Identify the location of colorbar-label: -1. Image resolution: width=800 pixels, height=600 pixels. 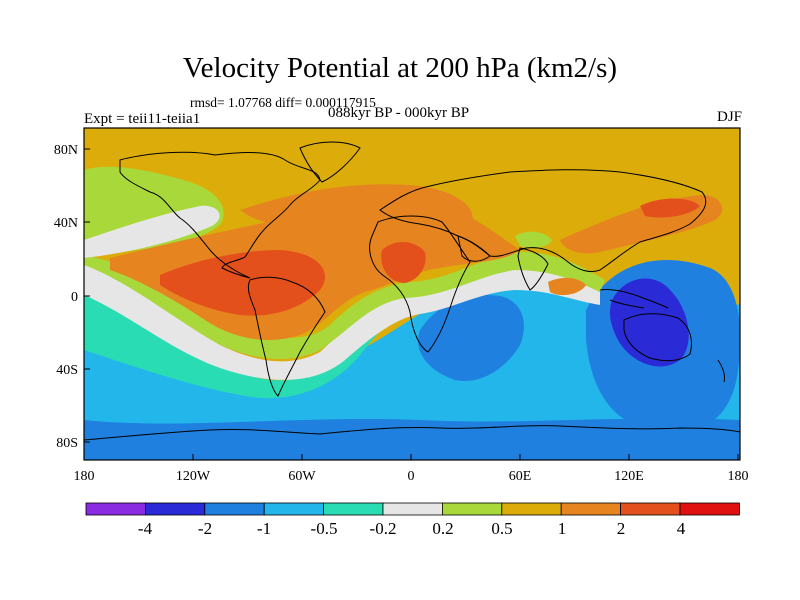
(264, 528).